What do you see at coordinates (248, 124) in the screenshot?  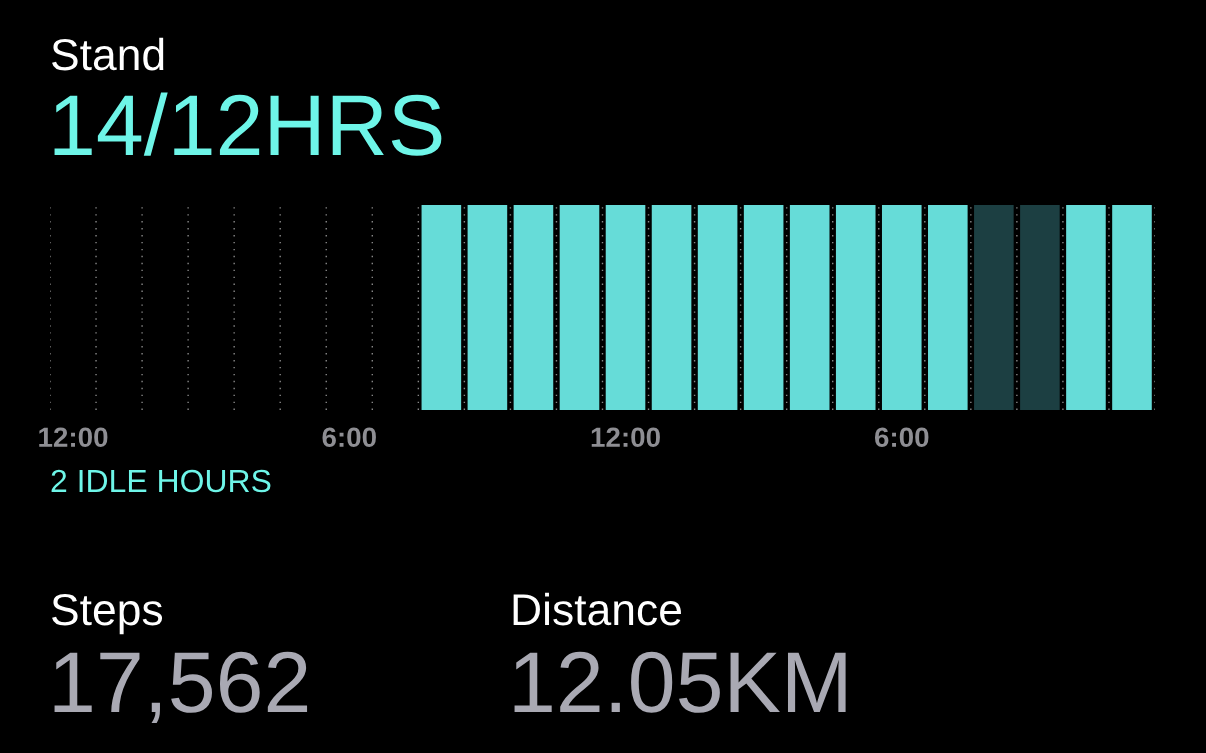 I see `chart-subtitle: 14/12HRS` at bounding box center [248, 124].